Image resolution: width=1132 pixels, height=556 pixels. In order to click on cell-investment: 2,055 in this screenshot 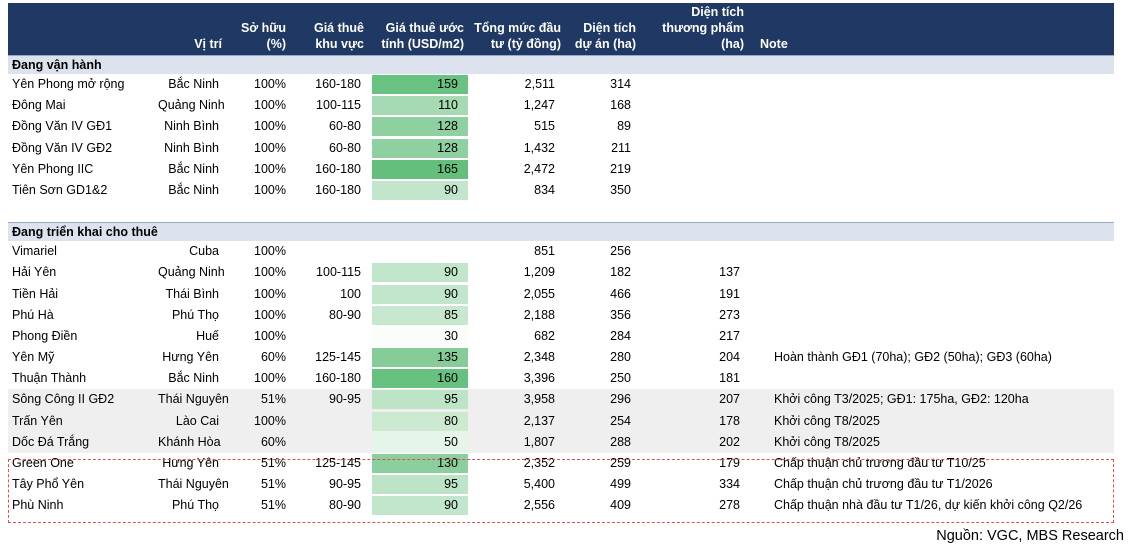, I will do `click(539, 293)`.